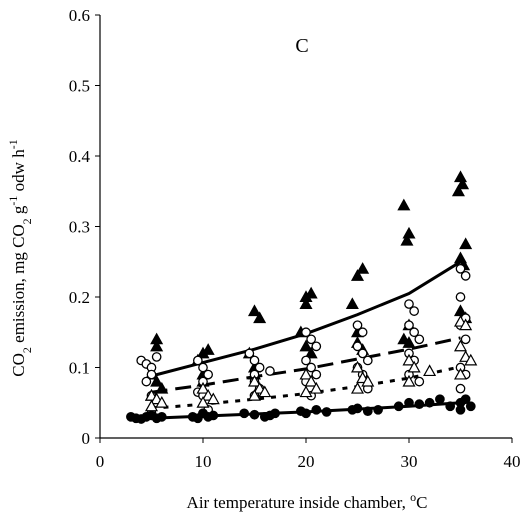 The image size is (525, 524). Describe the element at coordinates (306, 461) in the screenshot. I see `x-tick-label: 20` at that location.